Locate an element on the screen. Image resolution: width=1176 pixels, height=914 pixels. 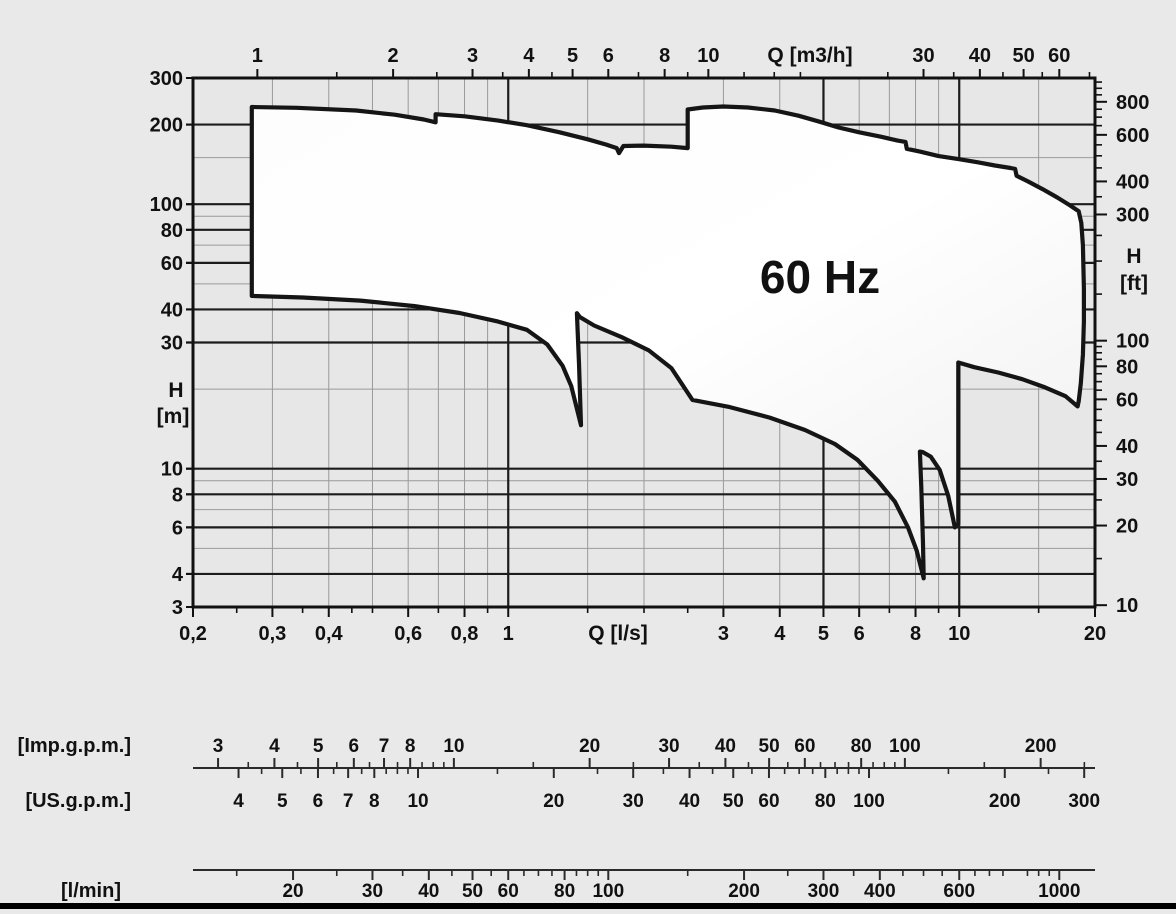
right-axis-tick-label: 100 is located at coordinates (1132, 342).